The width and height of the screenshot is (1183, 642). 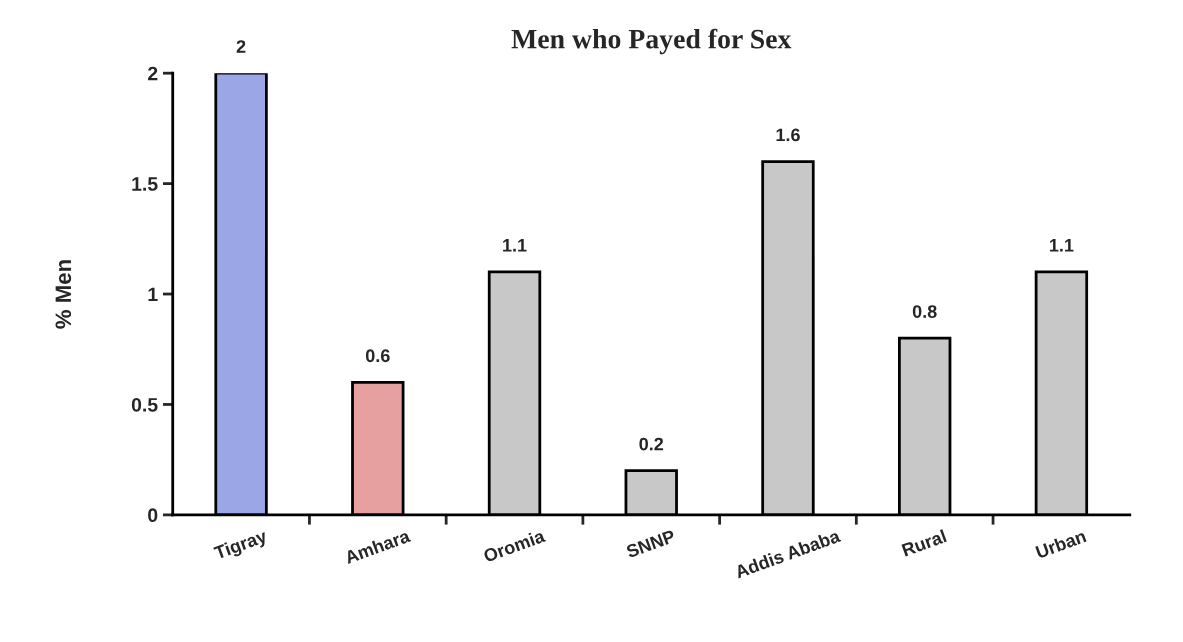 I want to click on x-tick-label: Urban, so click(x=1061, y=544).